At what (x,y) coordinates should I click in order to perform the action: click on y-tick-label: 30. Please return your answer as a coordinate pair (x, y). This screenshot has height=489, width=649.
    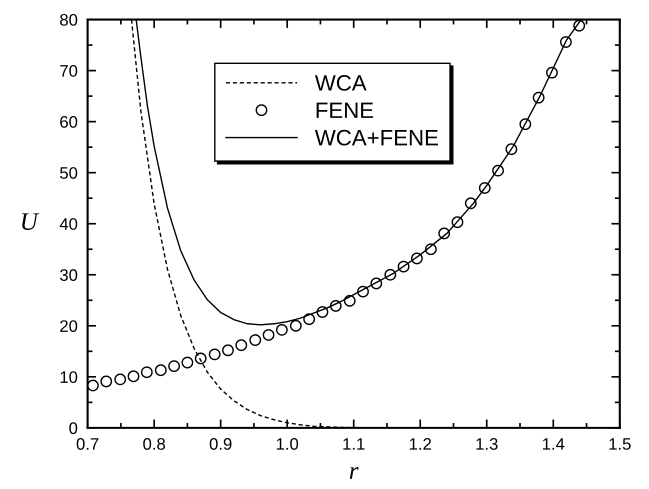
    Looking at the image, I should click on (69, 275).